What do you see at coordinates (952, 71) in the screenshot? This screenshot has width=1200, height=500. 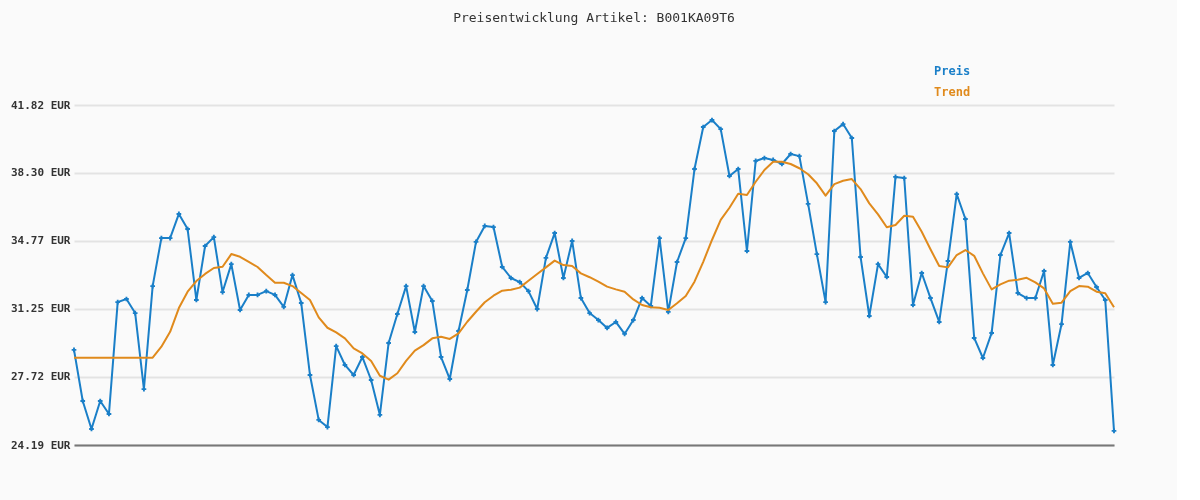 I see `text: Preis` at bounding box center [952, 71].